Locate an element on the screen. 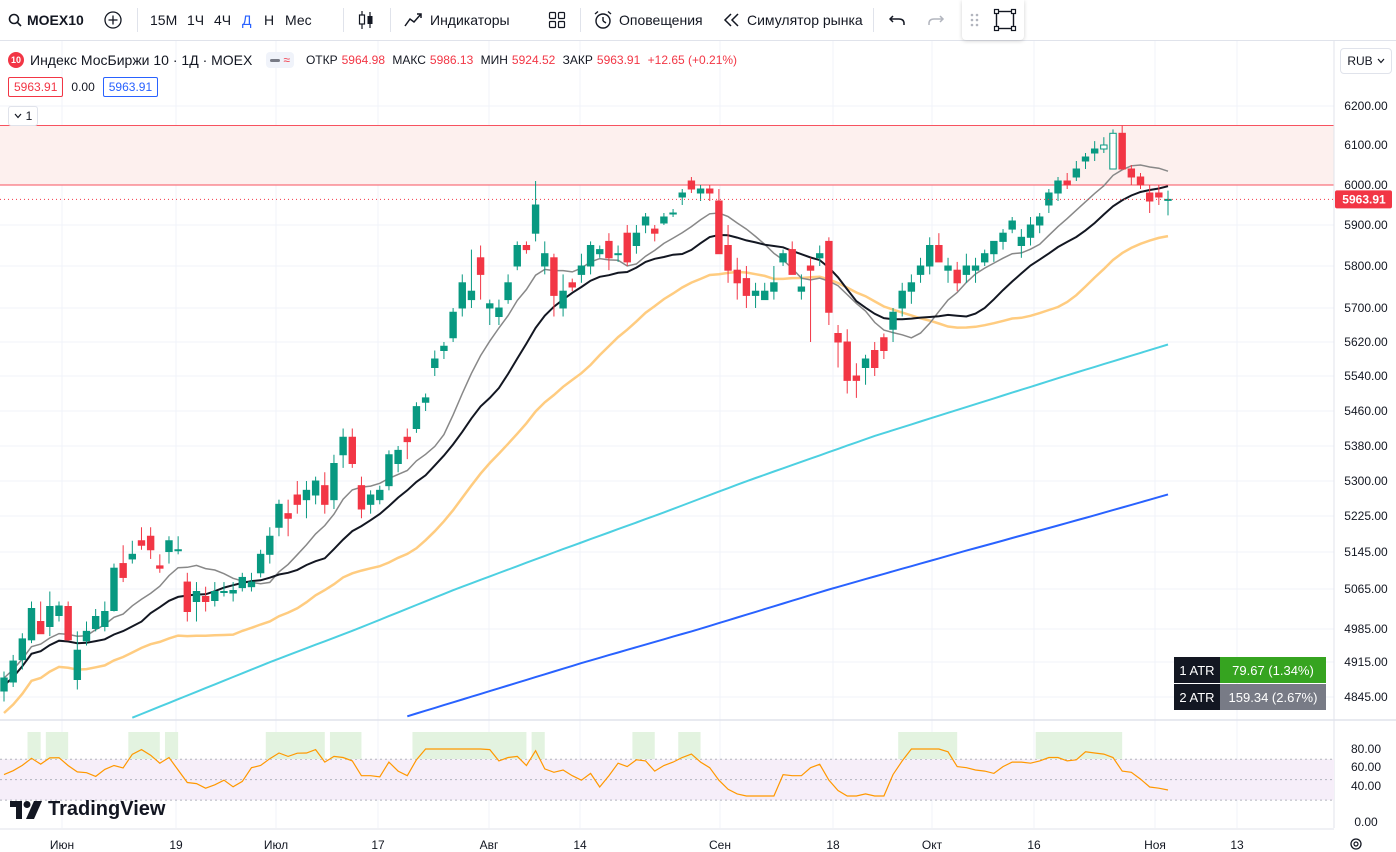 Image resolution: width=1396 pixels, height=852 pixels. interval-day: Д is located at coordinates (246, 20).